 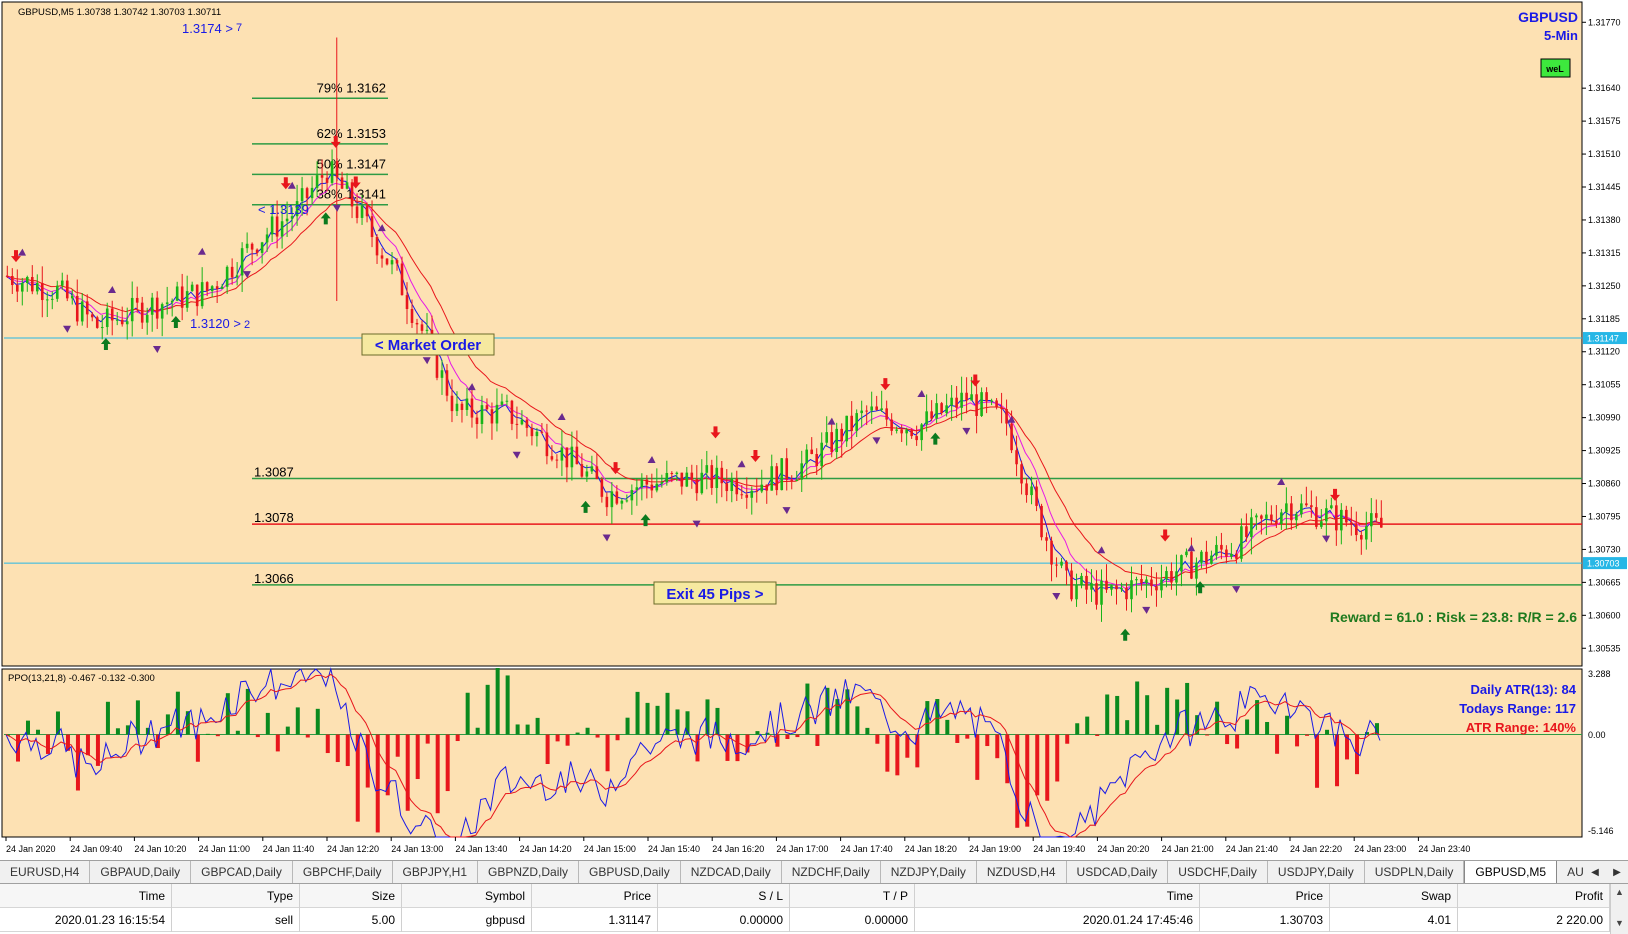 What do you see at coordinates (1394, 920) in the screenshot?
I see `terminal-cell: 4.01` at bounding box center [1394, 920].